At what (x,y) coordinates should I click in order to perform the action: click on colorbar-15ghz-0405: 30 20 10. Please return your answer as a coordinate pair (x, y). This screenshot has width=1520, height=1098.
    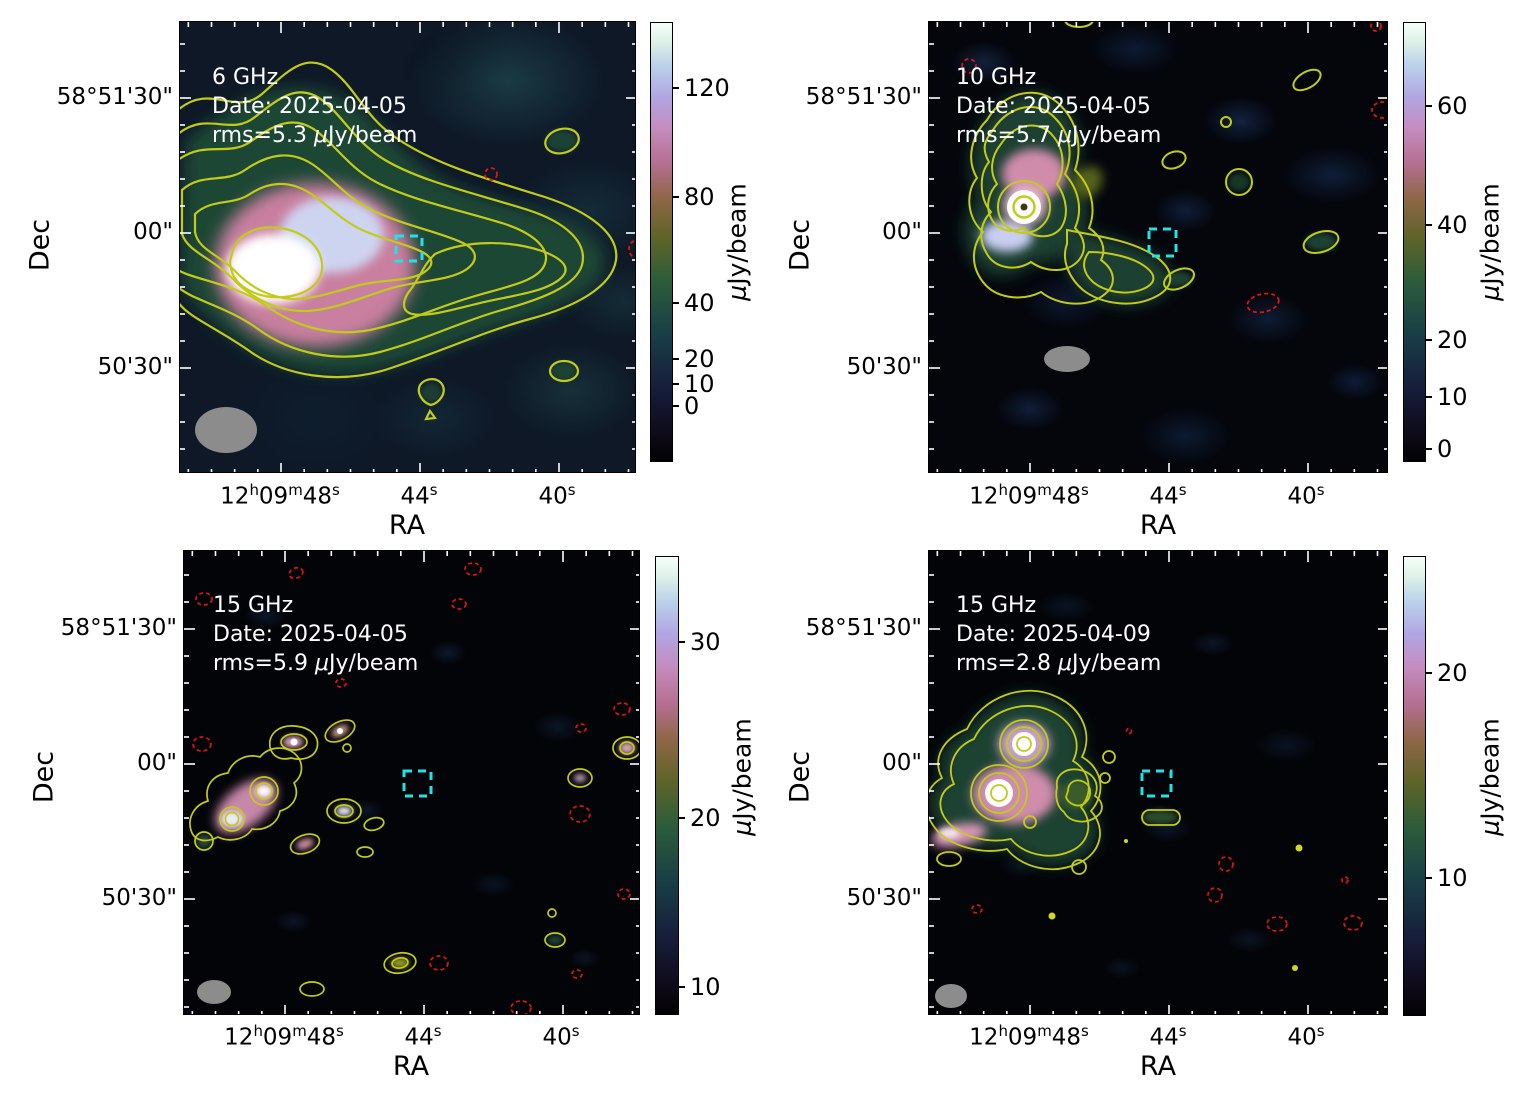
    Looking at the image, I should click on (688, 785).